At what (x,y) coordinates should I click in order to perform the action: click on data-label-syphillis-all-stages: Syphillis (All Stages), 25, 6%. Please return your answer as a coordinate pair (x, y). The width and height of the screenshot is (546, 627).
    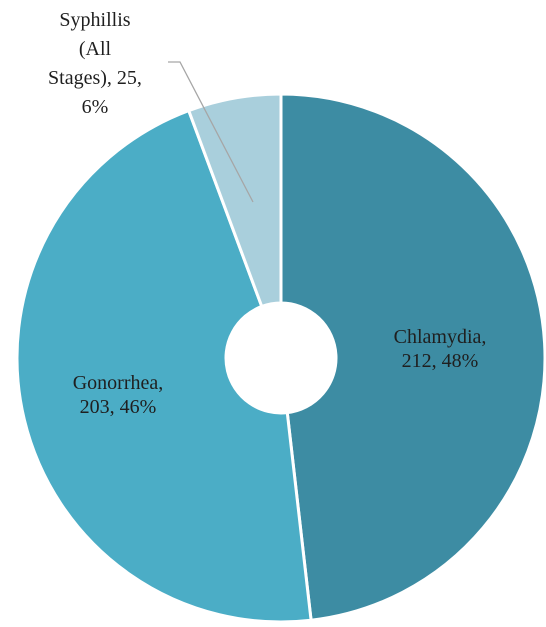
    Looking at the image, I should click on (95, 63).